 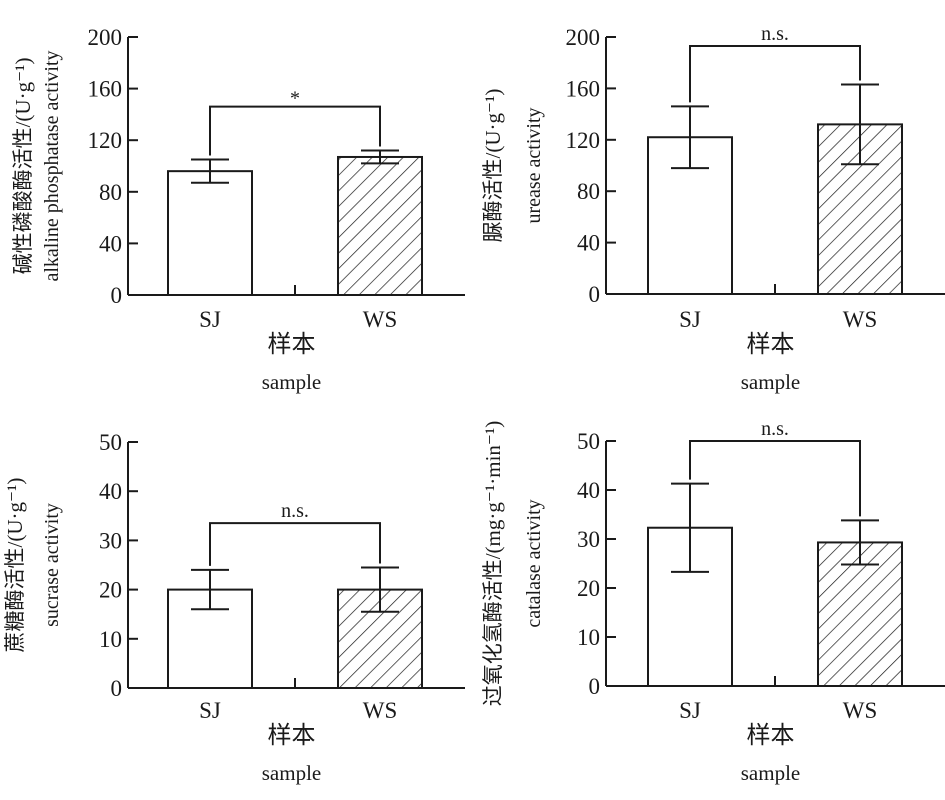 I want to click on y-axis-label-en: catalase activity, so click(x=534, y=563).